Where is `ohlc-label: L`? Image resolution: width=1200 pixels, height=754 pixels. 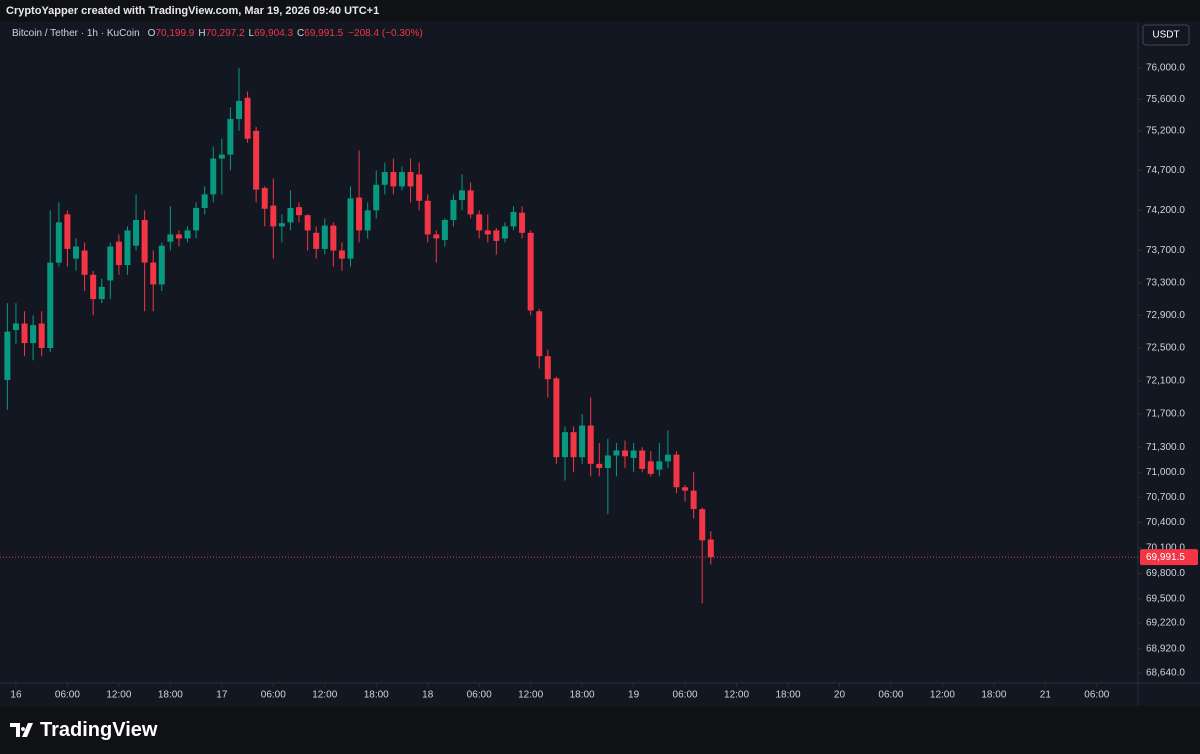 ohlc-label: L is located at coordinates (252, 33).